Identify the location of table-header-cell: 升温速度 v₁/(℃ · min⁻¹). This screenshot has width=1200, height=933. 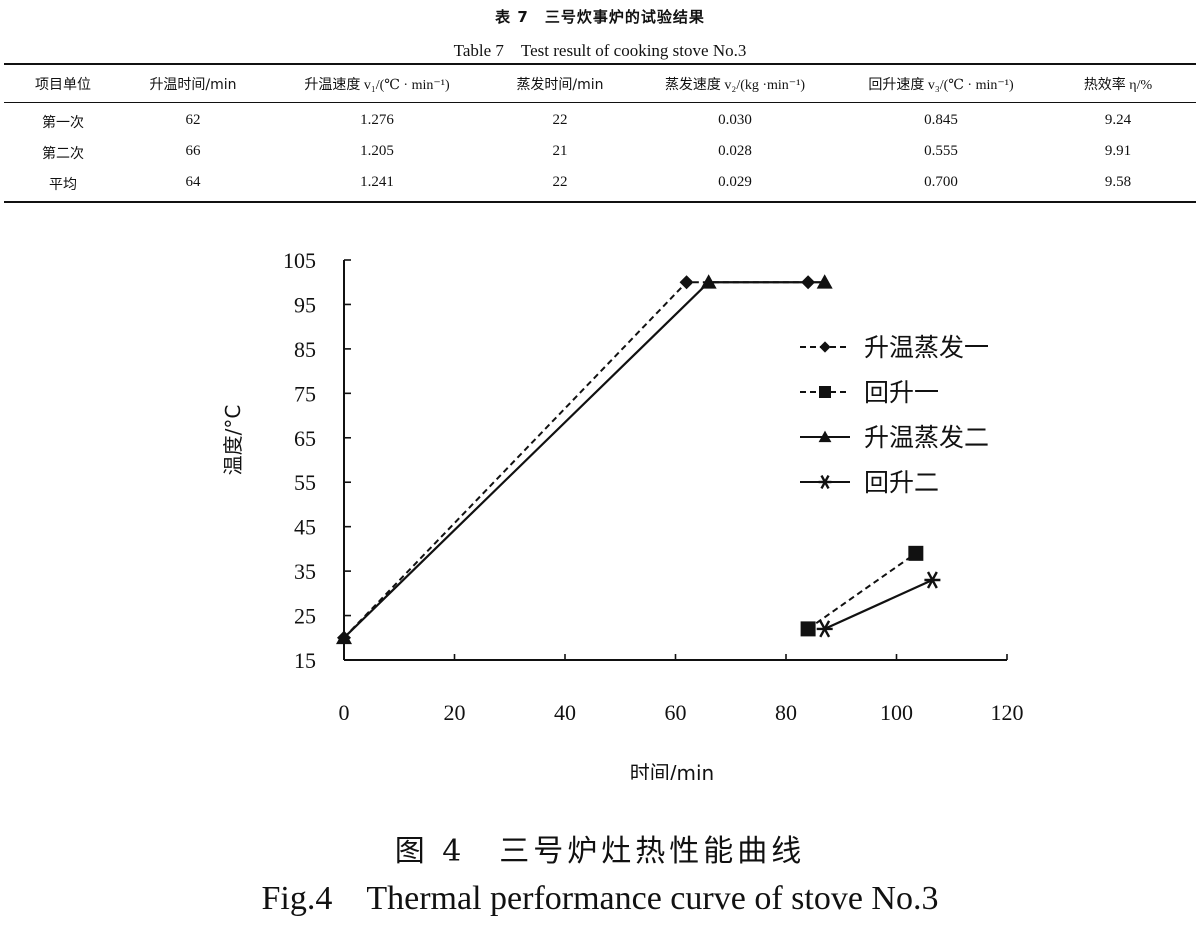
(377, 85).